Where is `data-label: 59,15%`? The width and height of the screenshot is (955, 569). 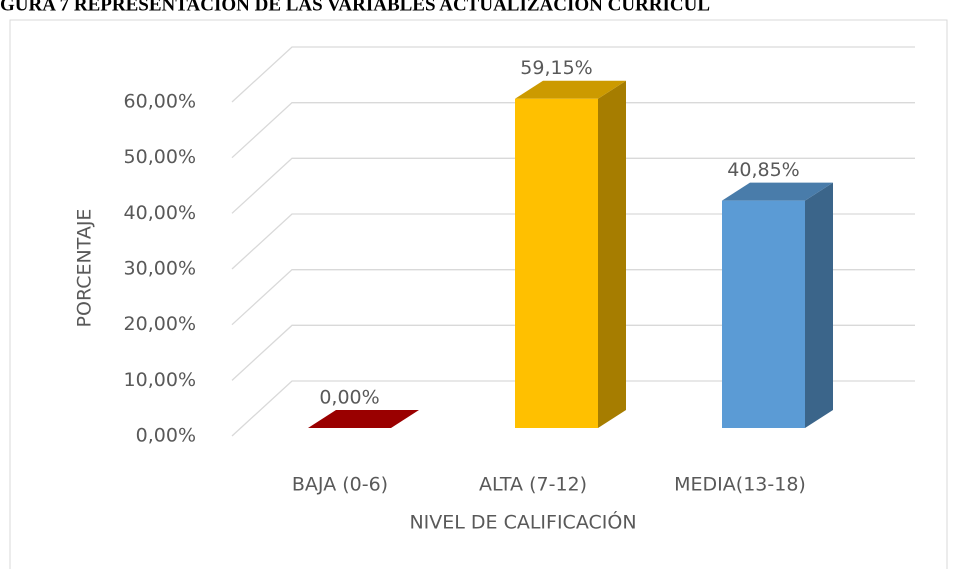 data-label: 59,15% is located at coordinates (556, 68).